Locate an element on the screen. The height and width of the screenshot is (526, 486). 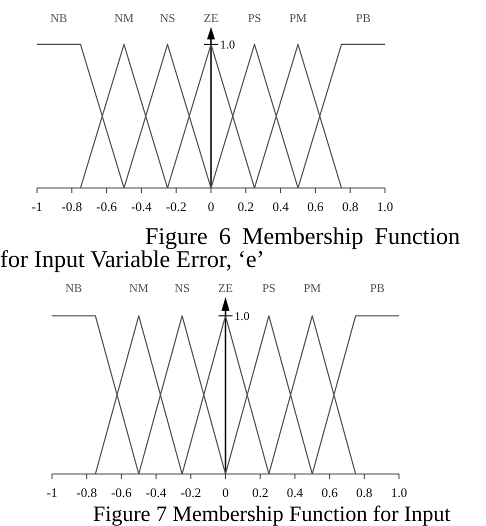
caption: Figure 7 Membership Function for Input is located at coordinates (272, 513).